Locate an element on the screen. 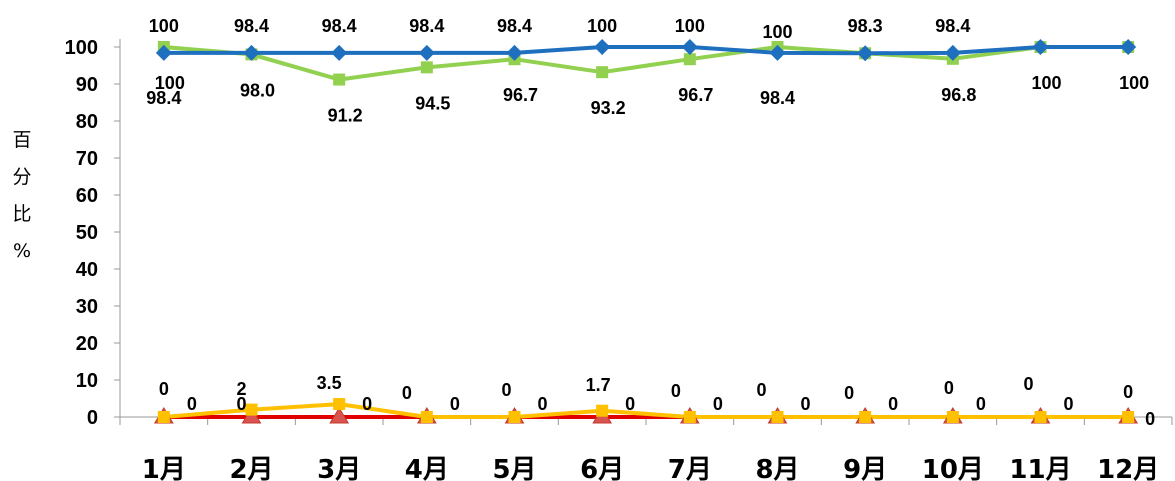 This screenshot has height=481, width=1175. y-tick-label: 10 is located at coordinates (87, 381).